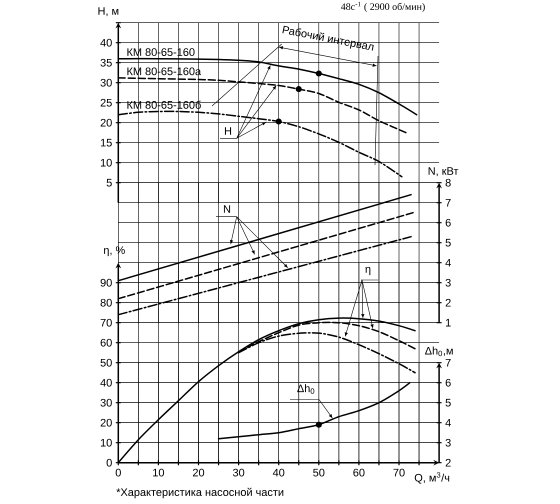 This screenshot has height=504, width=560. Describe the element at coordinates (108, 11) in the screenshot. I see `y-axis-title: H, м` at that location.